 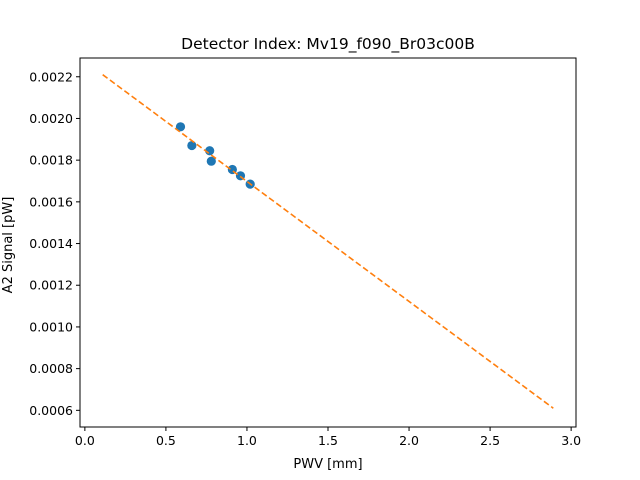 I want to click on y-tick-label: 0.0016, so click(x=51, y=201).